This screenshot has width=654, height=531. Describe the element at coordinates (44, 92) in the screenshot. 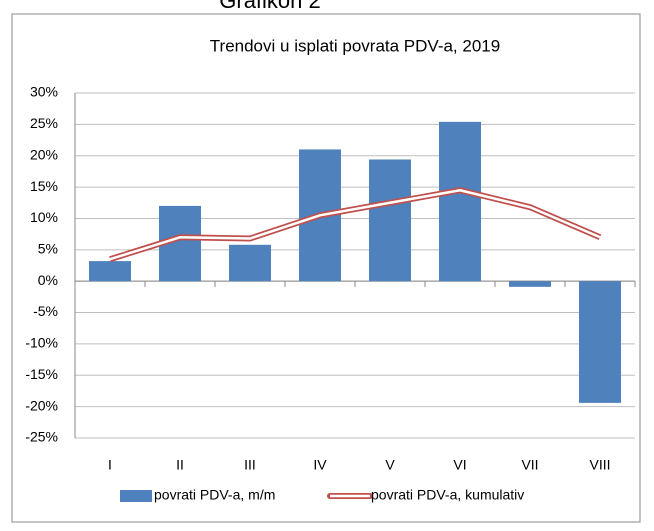

I see `y-tick-label: 30%` at that location.